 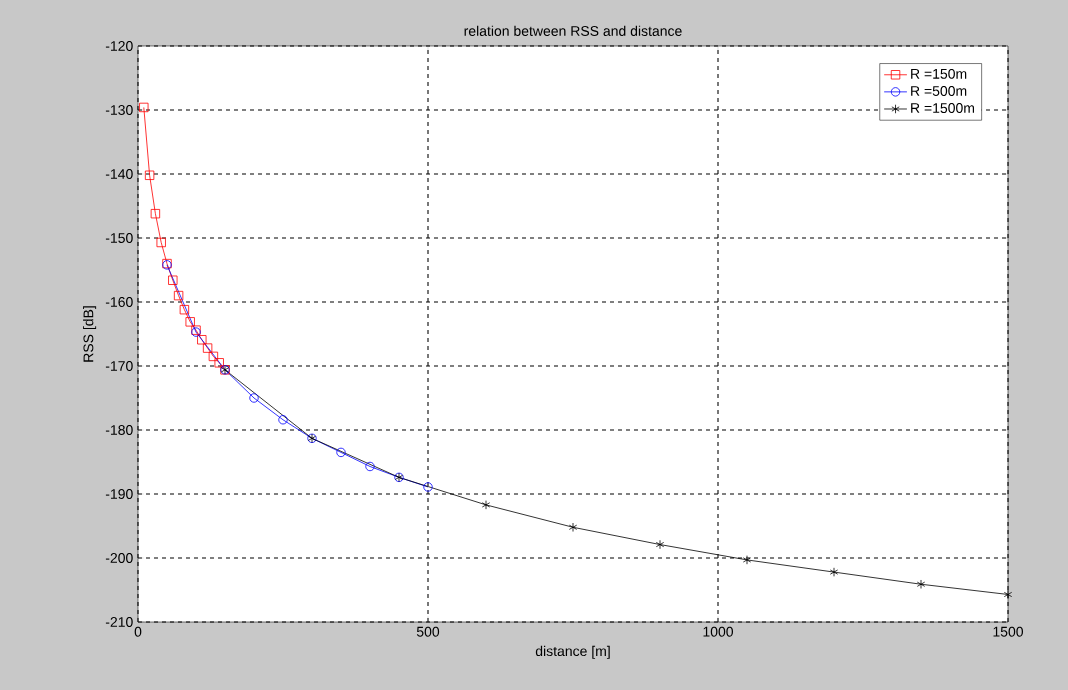 I want to click on x-tick-label: 0, so click(x=138, y=631).